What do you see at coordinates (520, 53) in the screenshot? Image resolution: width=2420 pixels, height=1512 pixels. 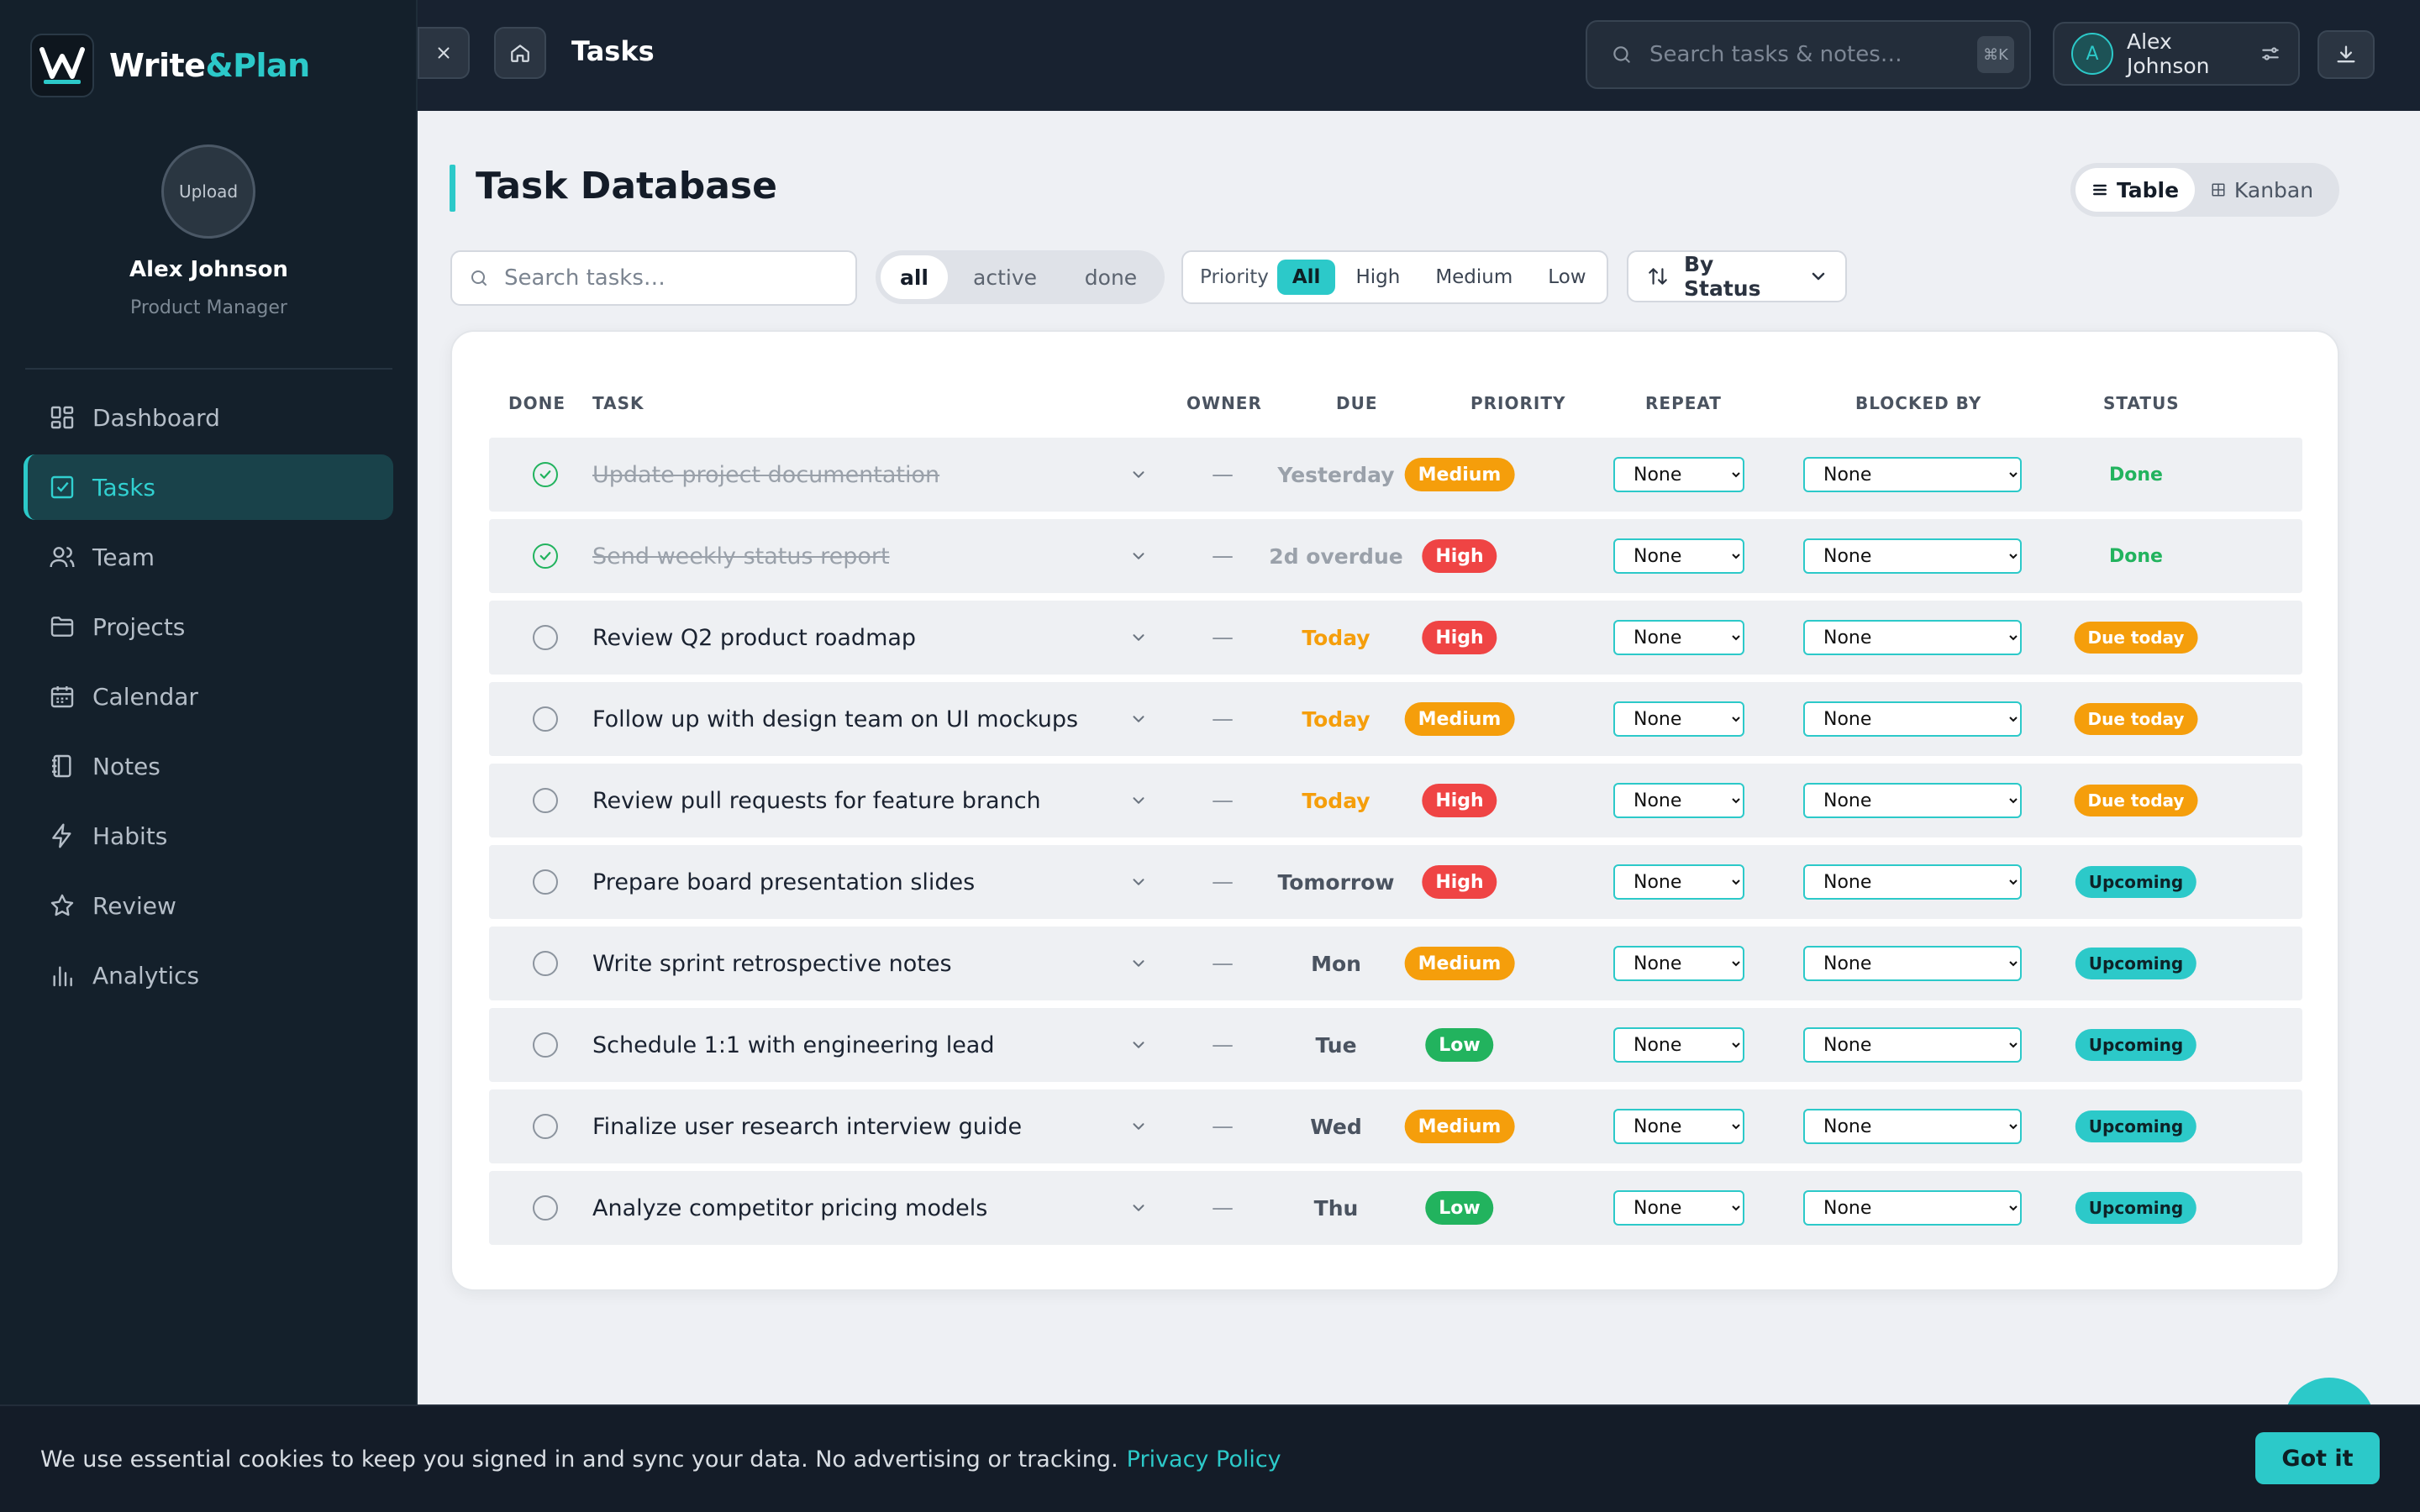 I see `home-button` at bounding box center [520, 53].